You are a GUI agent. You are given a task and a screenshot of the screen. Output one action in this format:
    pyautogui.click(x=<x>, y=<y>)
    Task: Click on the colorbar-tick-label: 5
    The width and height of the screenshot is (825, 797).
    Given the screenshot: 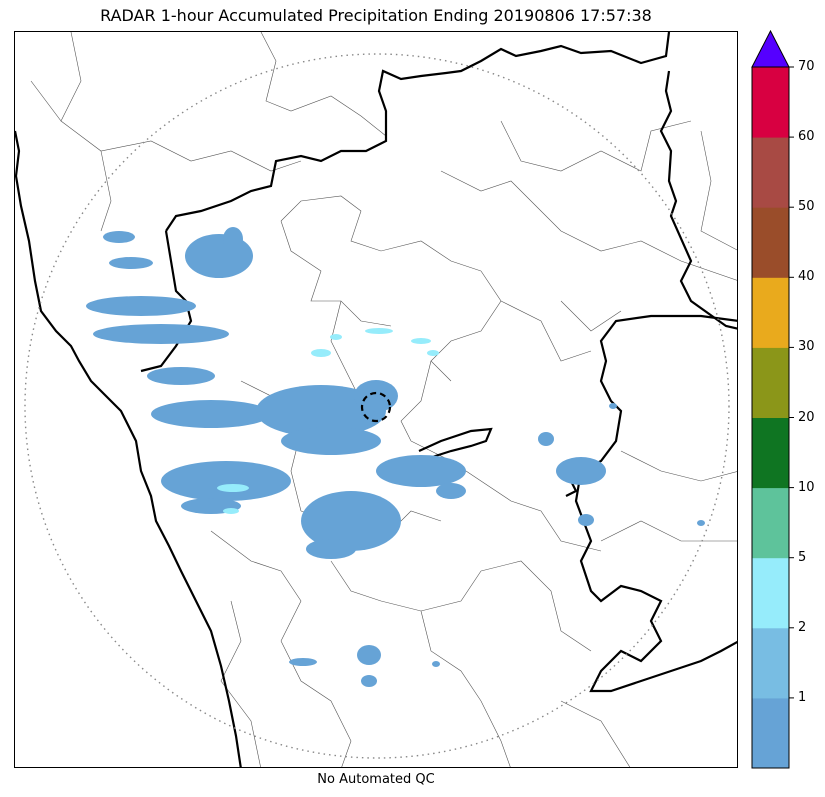 What is the action you would take?
    pyautogui.click(x=802, y=557)
    